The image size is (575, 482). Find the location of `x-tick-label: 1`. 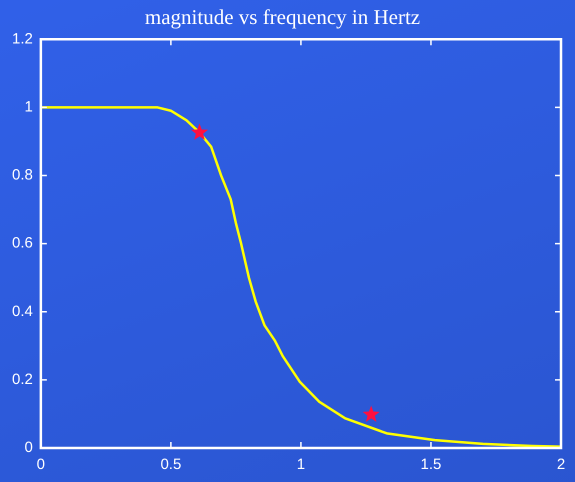

x-tick-label: 1 is located at coordinates (301, 465).